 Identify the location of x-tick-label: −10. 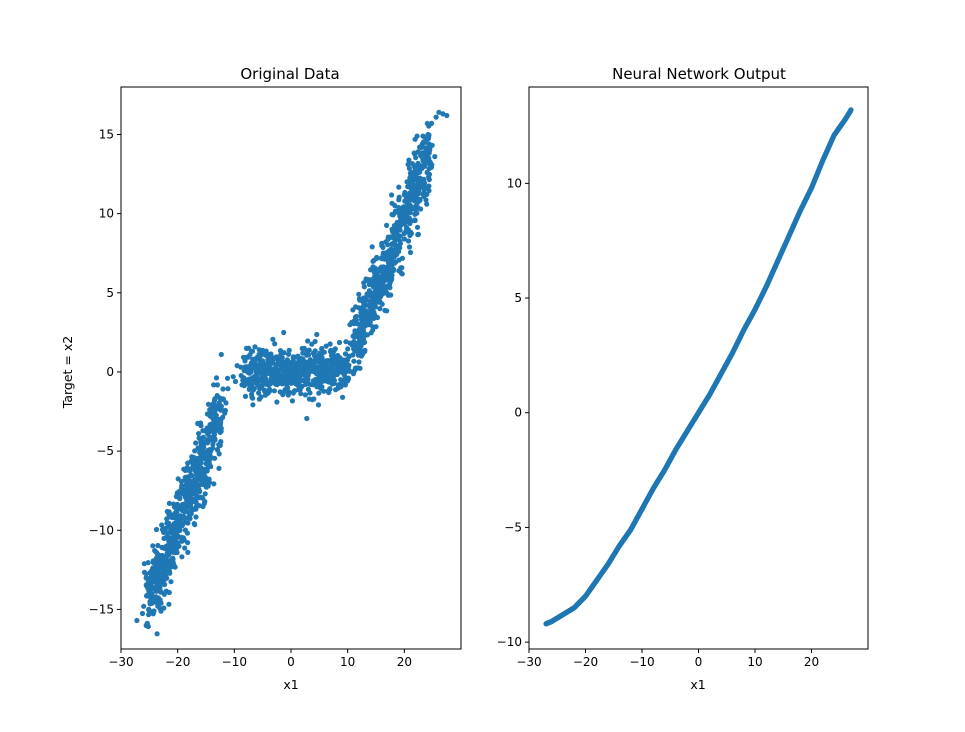
(641, 662).